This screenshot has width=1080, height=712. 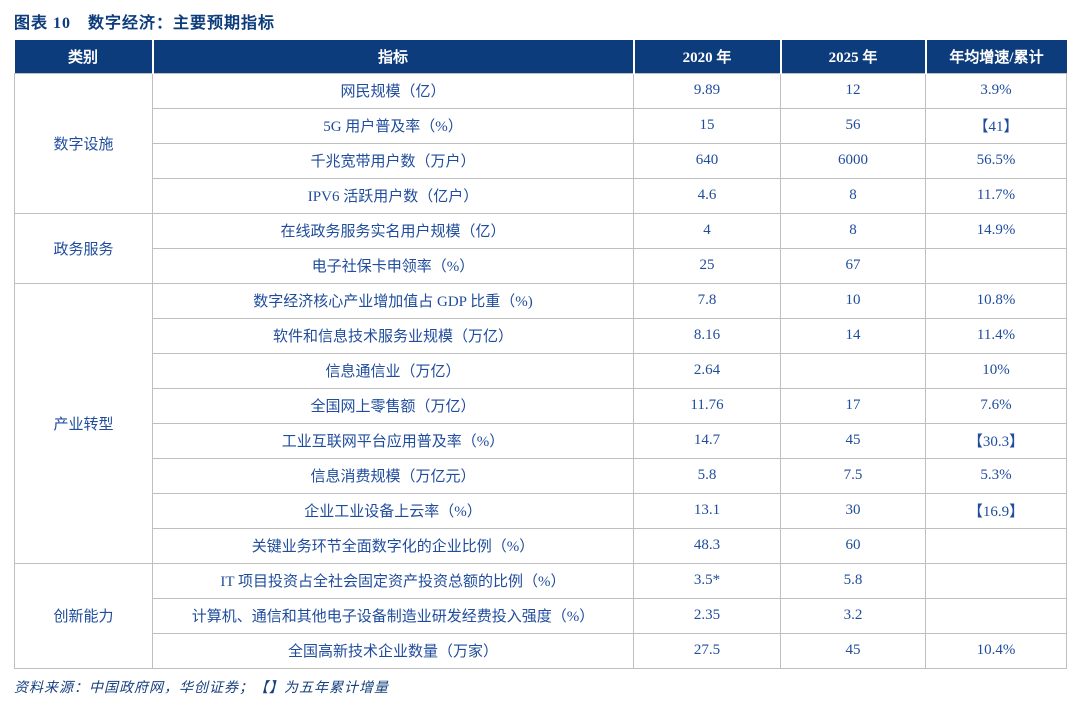 I want to click on table-row: IPV6 活跃用户数（亿户） 4.6 8 11.7%, so click(x=541, y=195).